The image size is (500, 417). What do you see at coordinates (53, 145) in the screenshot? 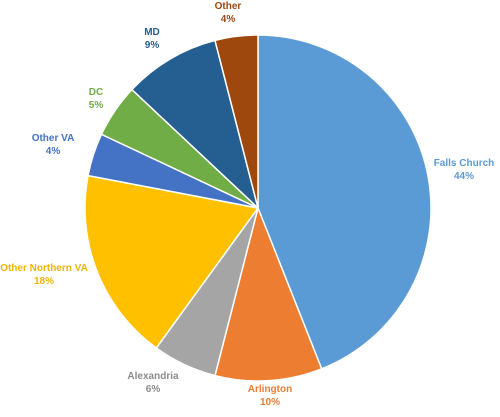
I see `slice-label-other-va: Other VA 4%` at bounding box center [53, 145].